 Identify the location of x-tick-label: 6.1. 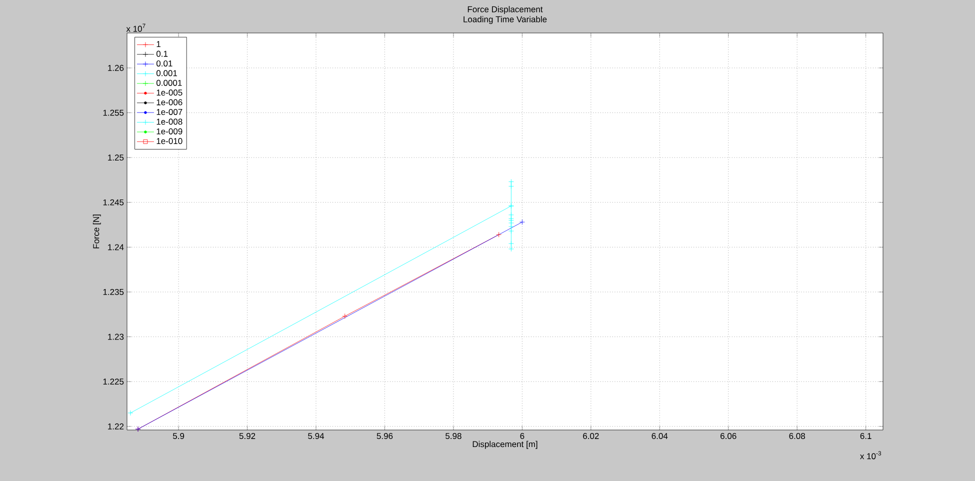
(866, 436).